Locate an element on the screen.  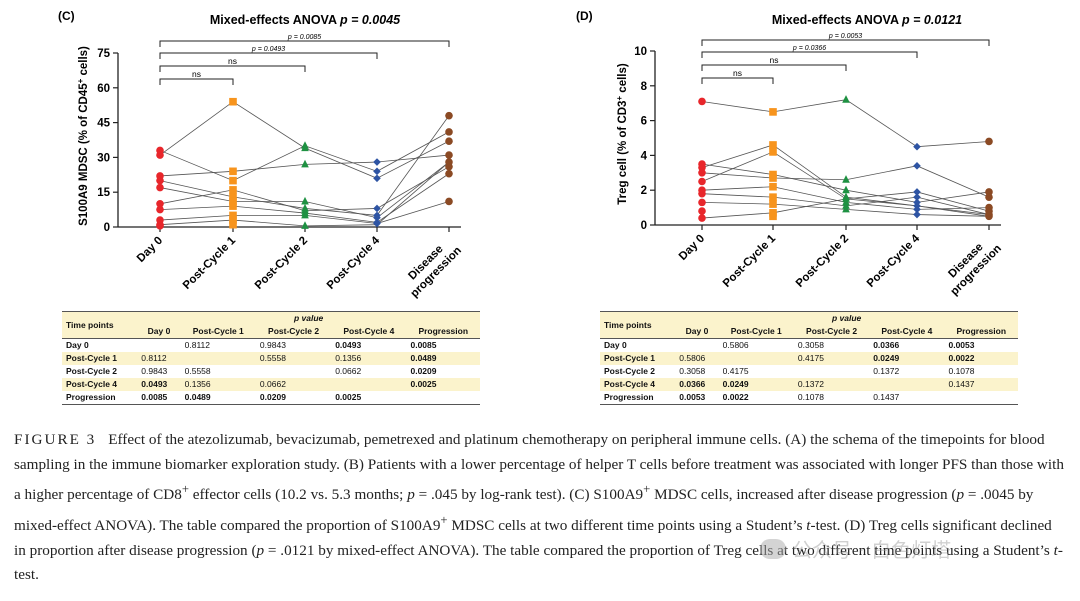
watermark-text: 公众号 · 白色灯塔 is located at coordinates (872, 550).